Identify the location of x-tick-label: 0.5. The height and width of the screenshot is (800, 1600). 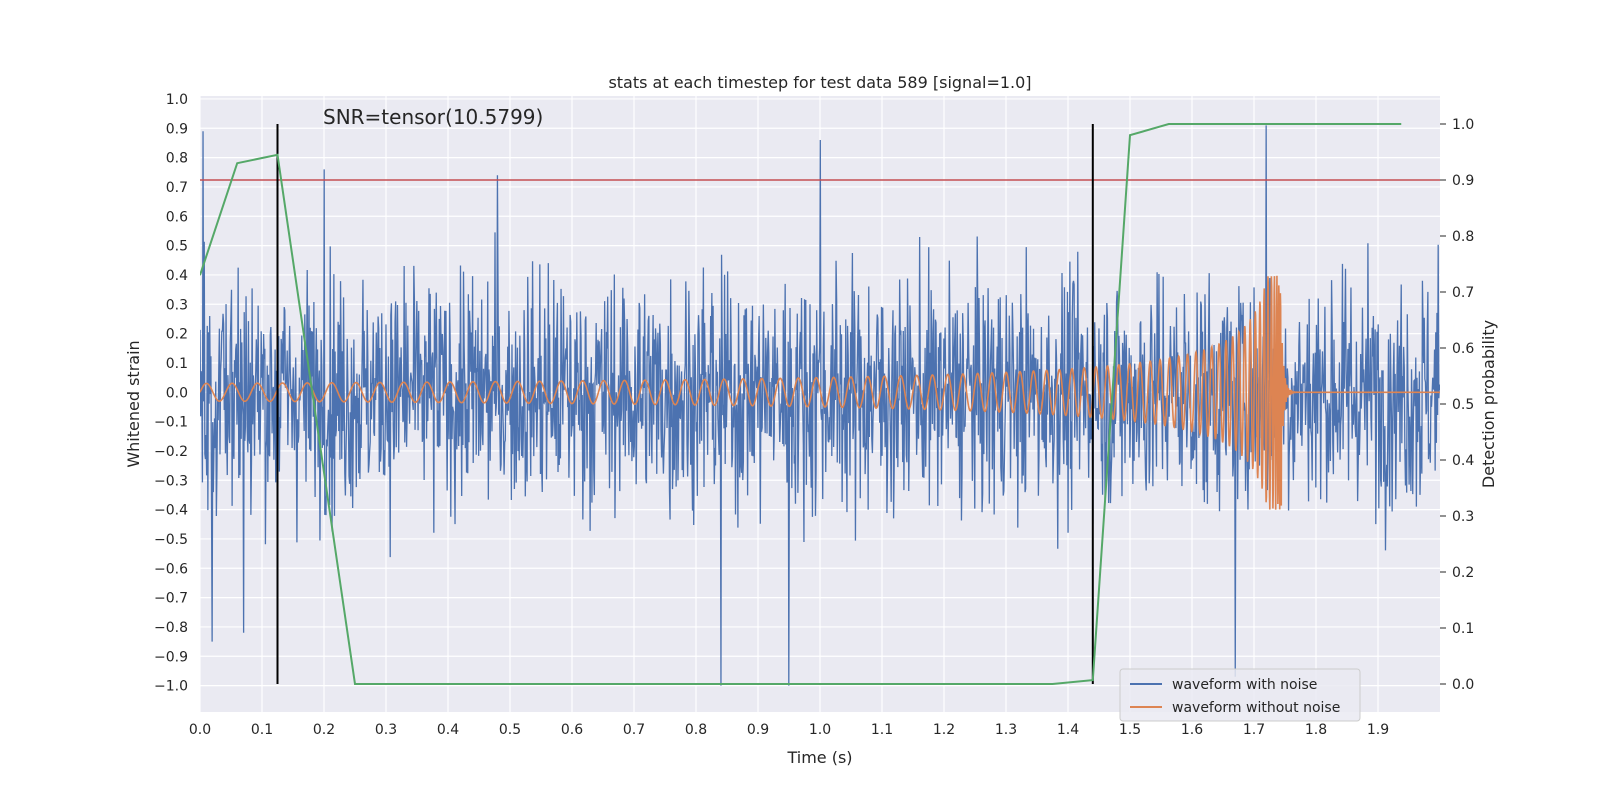
(510, 730).